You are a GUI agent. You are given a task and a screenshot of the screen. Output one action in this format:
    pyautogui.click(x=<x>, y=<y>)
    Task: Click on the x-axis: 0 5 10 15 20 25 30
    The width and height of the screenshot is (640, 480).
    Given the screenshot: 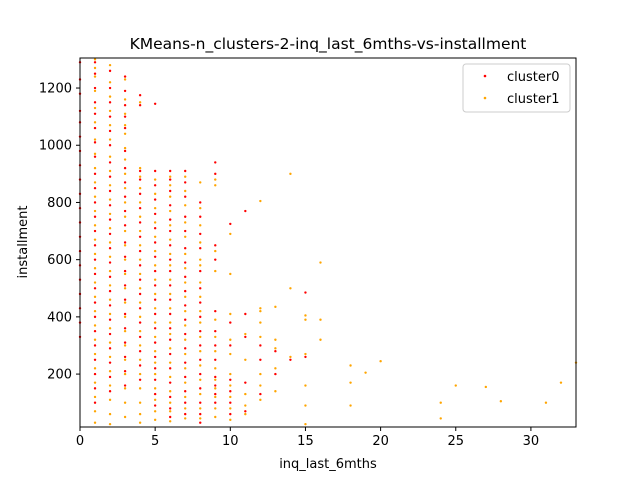 What is the action you would take?
    pyautogui.click(x=307, y=438)
    